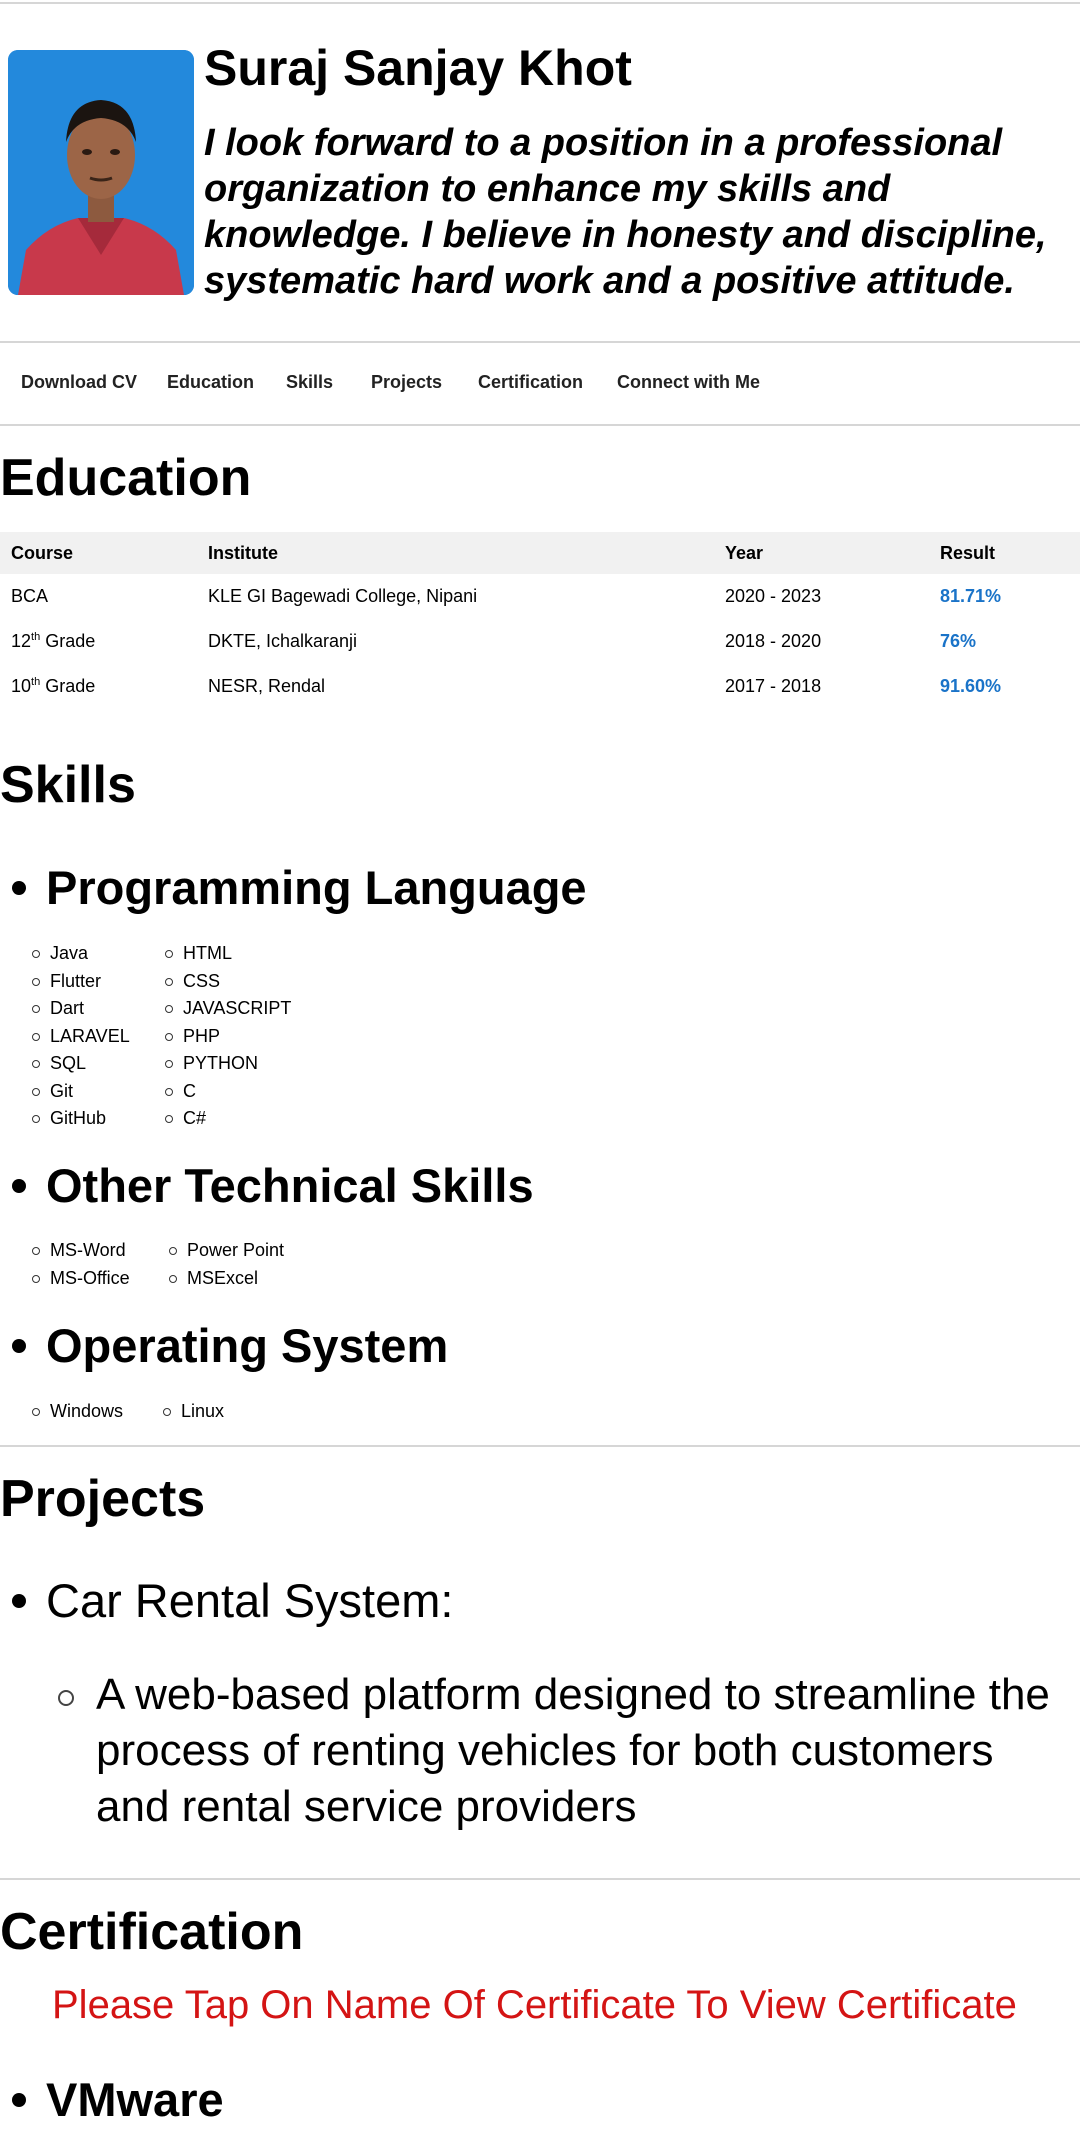 The image size is (1080, 2146). What do you see at coordinates (228, 982) in the screenshot?
I see `list-item: CSS` at bounding box center [228, 982].